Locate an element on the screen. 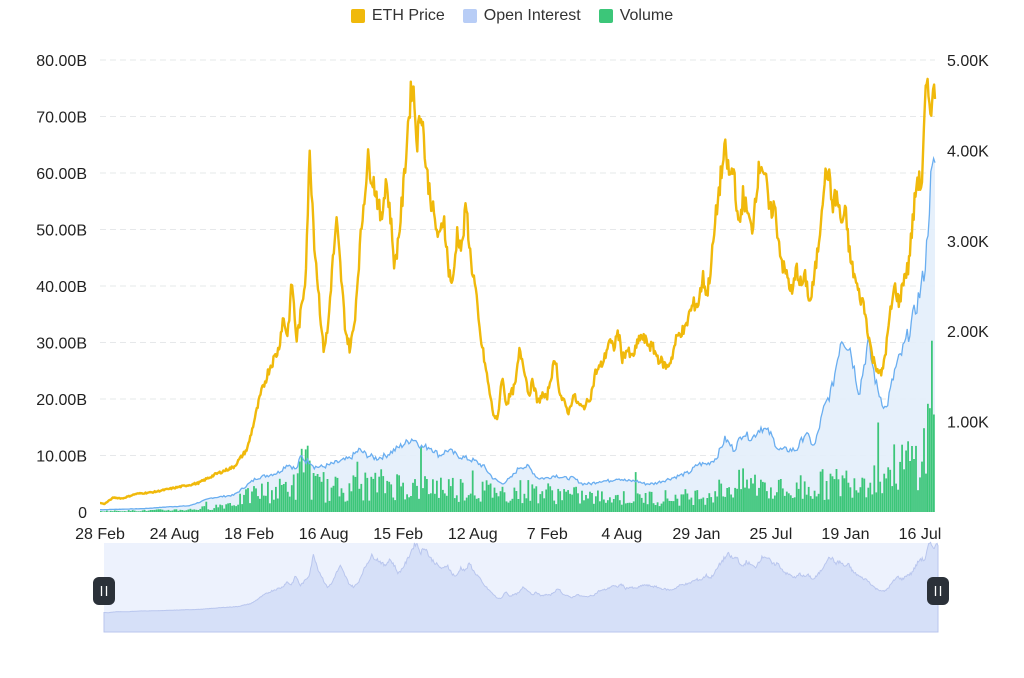  navigator-handle-right is located at coordinates (938, 591).